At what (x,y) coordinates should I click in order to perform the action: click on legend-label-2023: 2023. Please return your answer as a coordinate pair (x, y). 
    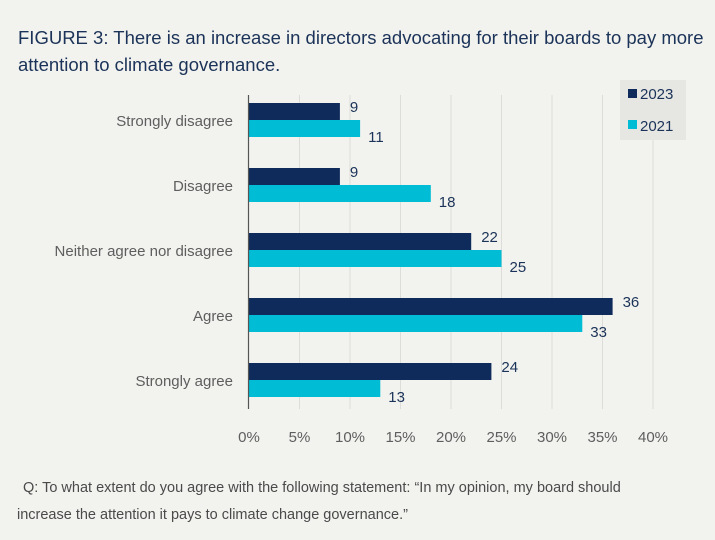
    Looking at the image, I should click on (656, 94).